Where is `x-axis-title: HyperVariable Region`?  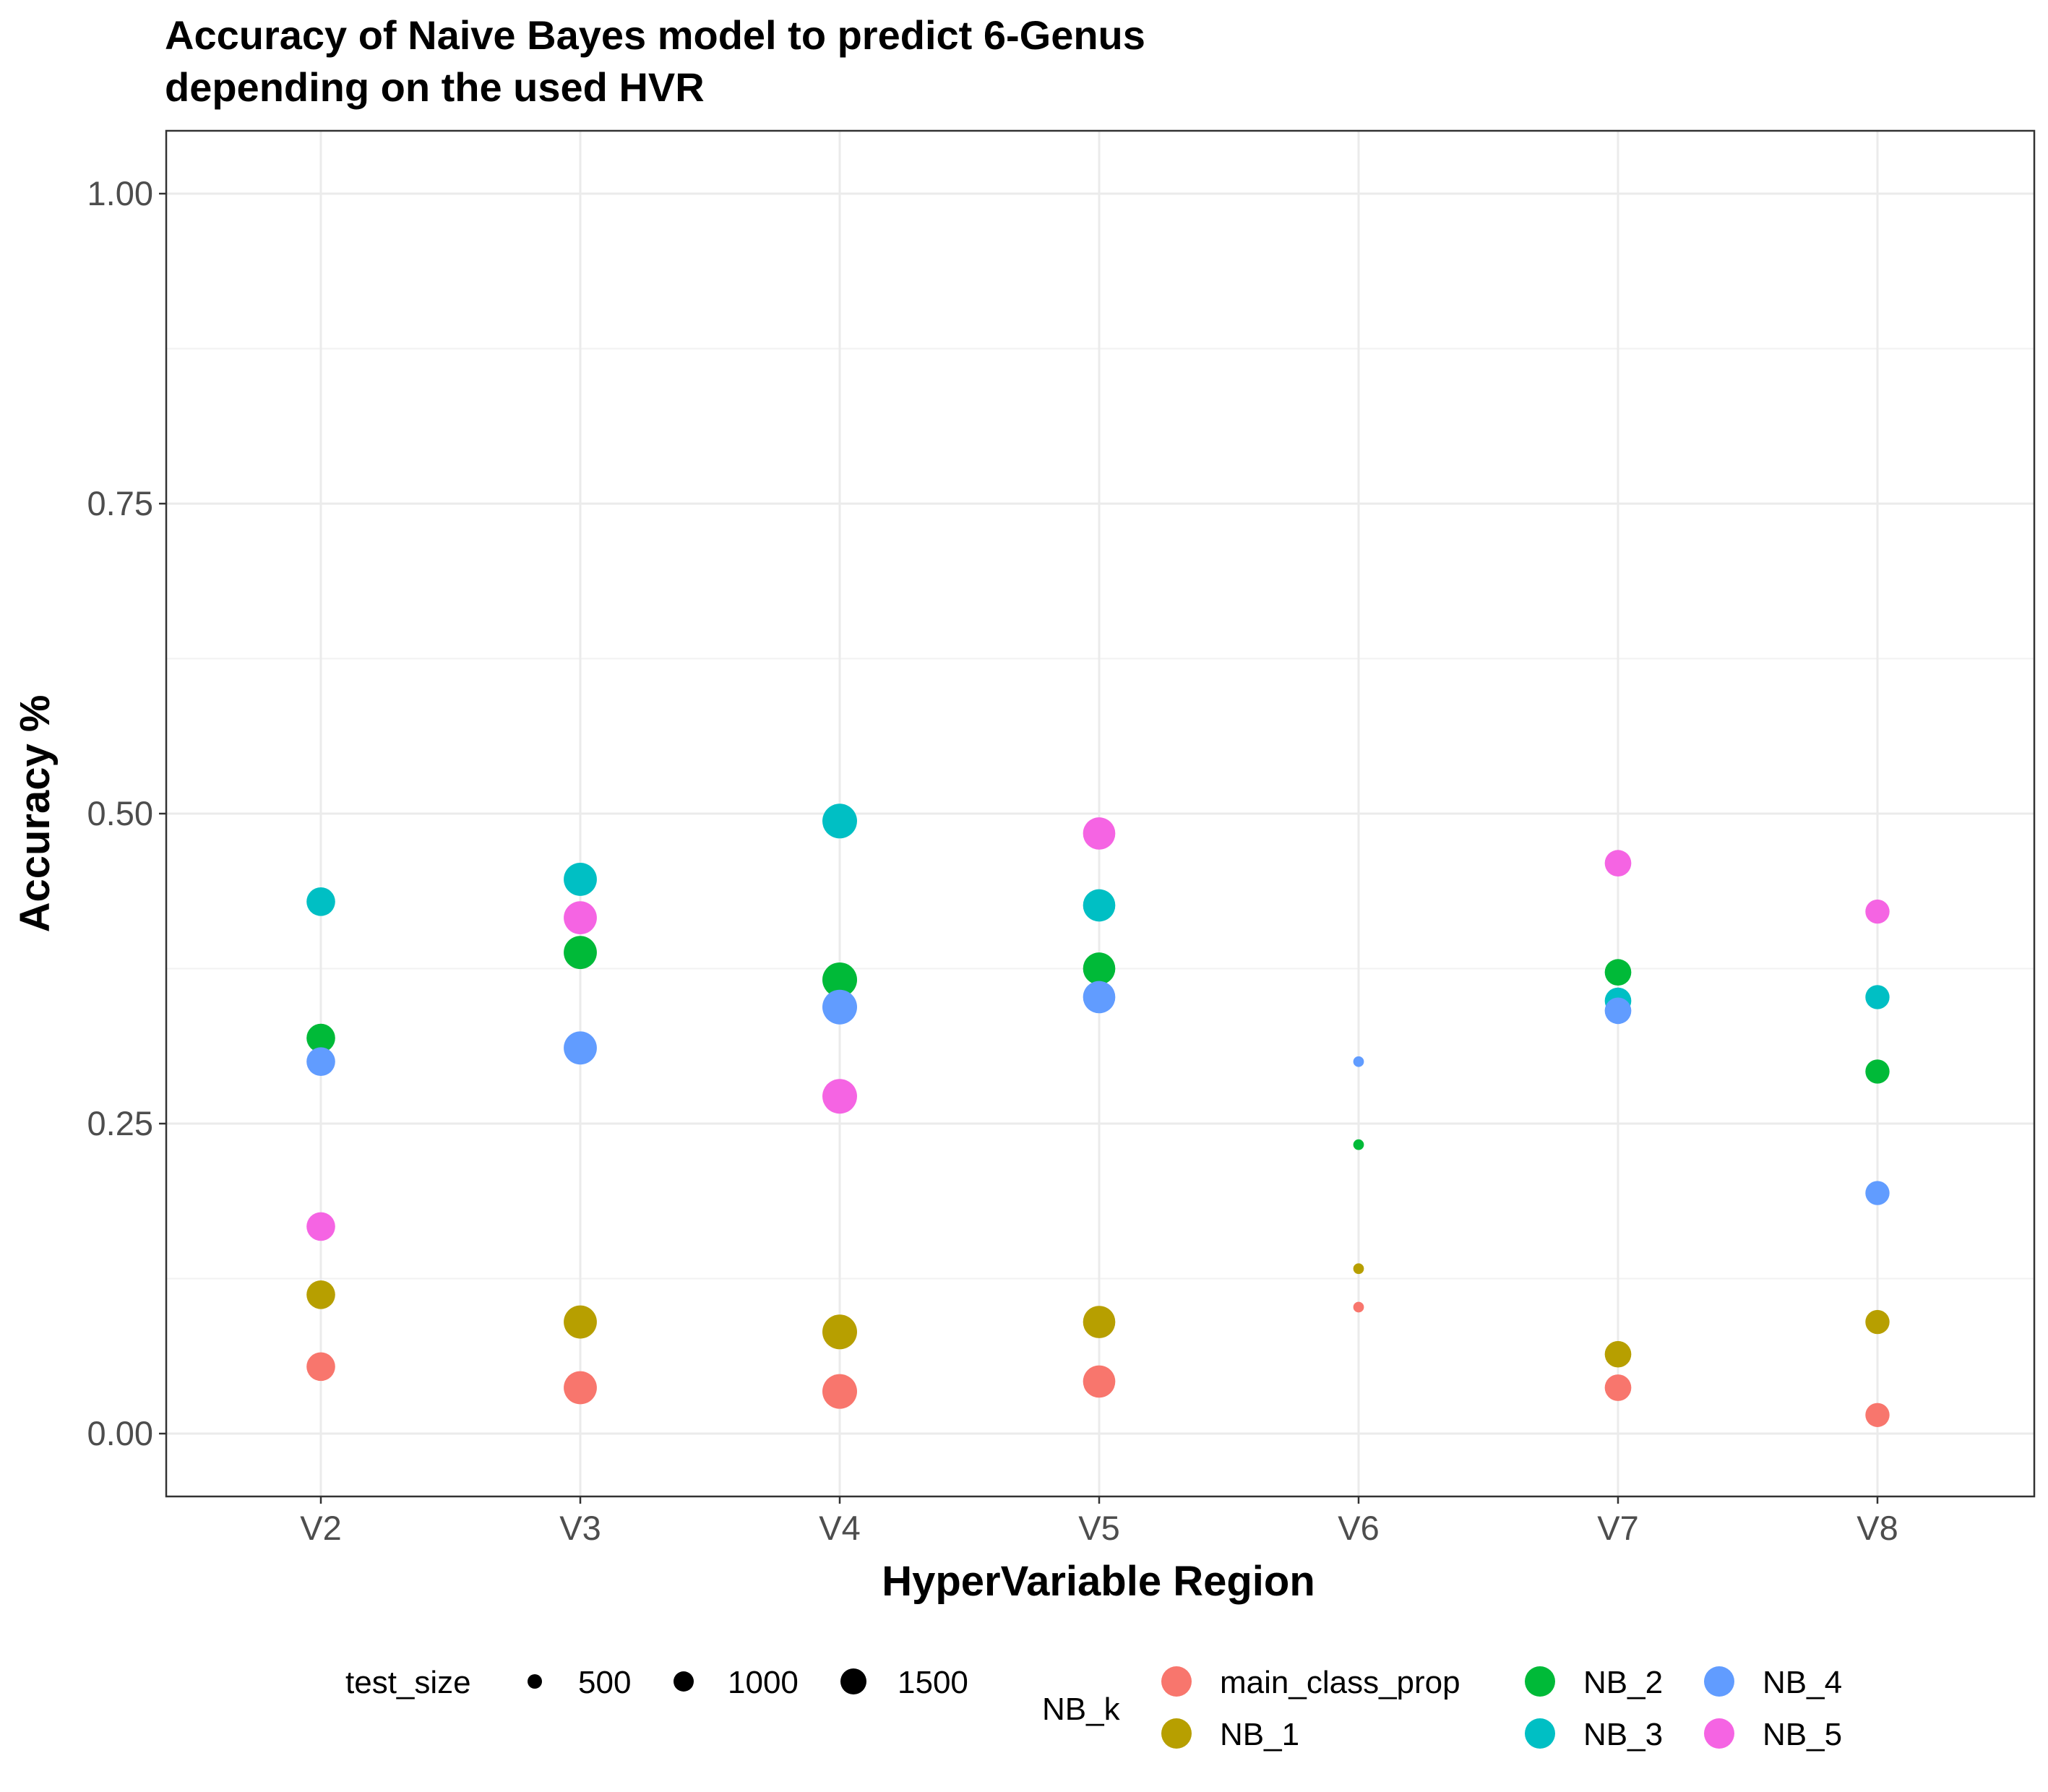
x-axis-title: HyperVariable Region is located at coordinates (1098, 1581).